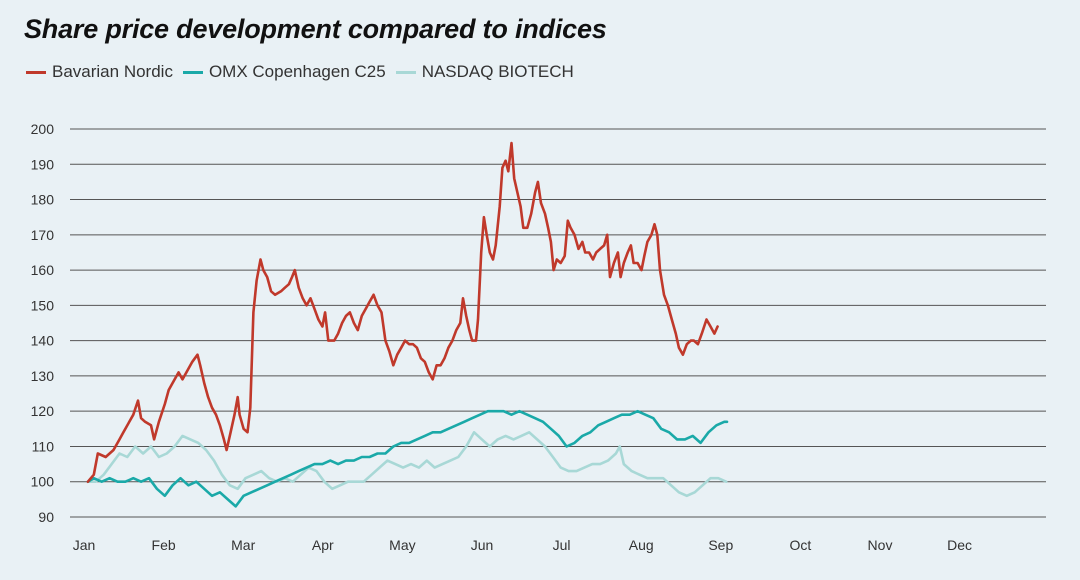 This screenshot has height=580, width=1080. Describe the element at coordinates (43, 129) in the screenshot. I see `y-tick-label: 200` at that location.